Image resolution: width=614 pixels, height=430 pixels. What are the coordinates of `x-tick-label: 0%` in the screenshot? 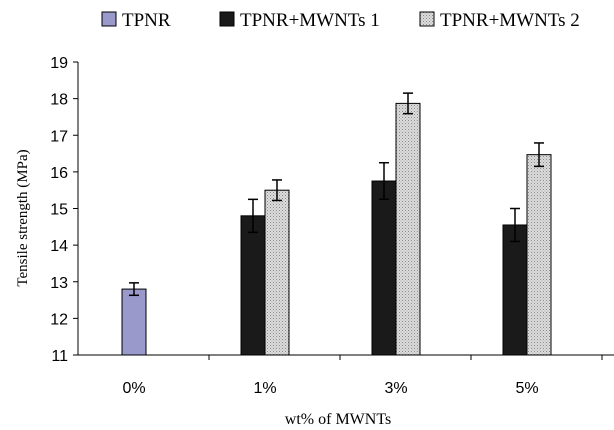 It's located at (133, 388).